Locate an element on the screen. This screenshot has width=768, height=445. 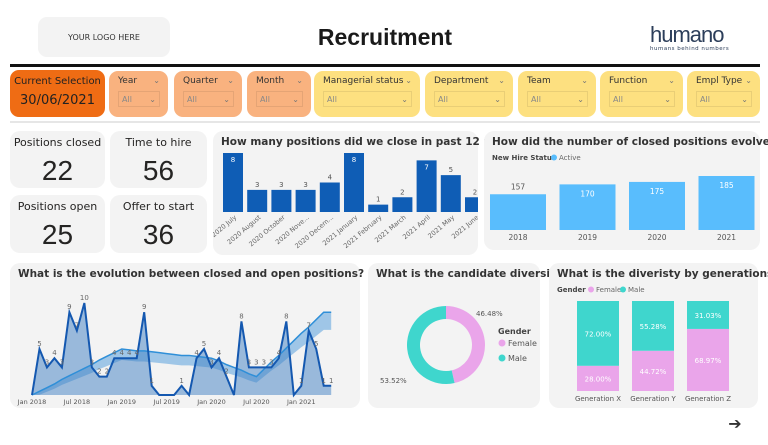
legend-title: Gender is located at coordinates (514, 331).